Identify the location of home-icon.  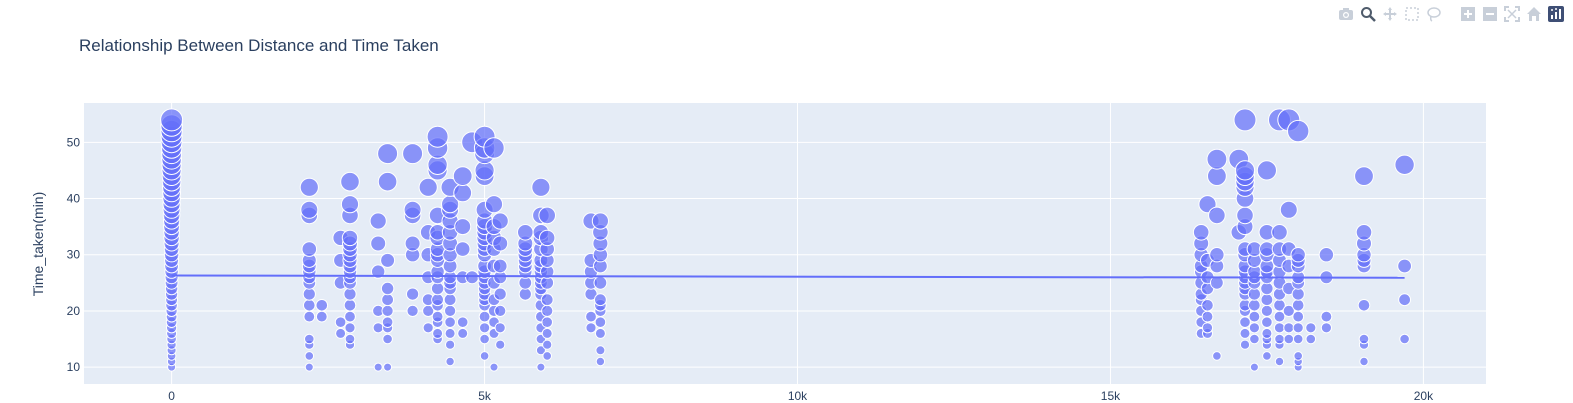
(1534, 14).